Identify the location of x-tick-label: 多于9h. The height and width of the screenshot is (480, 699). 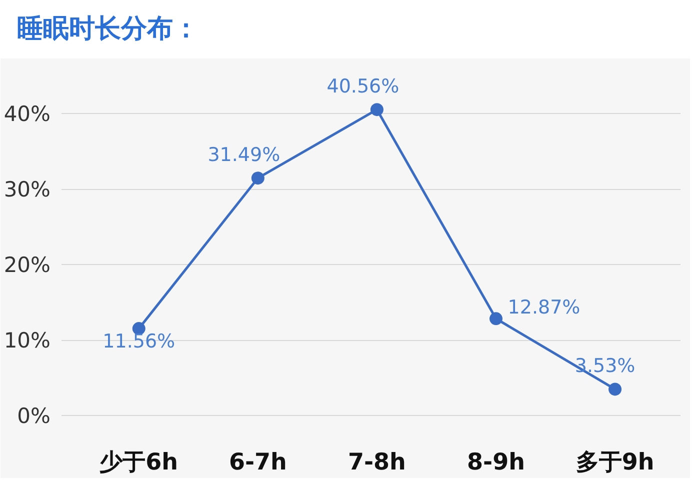
(615, 463).